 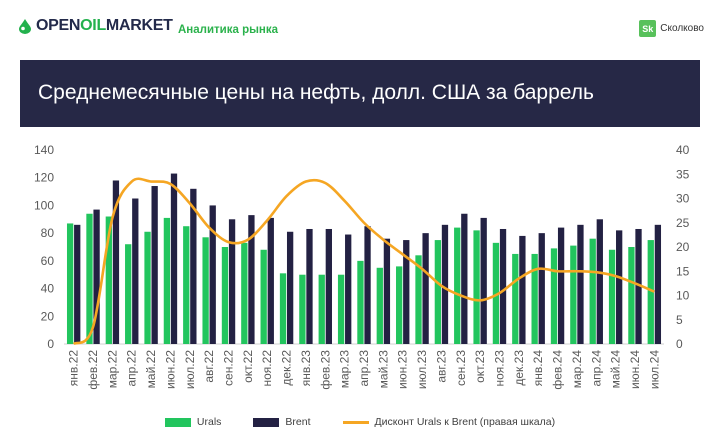 What do you see at coordinates (364, 368) in the screenshot?
I see `x-tick-label: апр.23` at bounding box center [364, 368].